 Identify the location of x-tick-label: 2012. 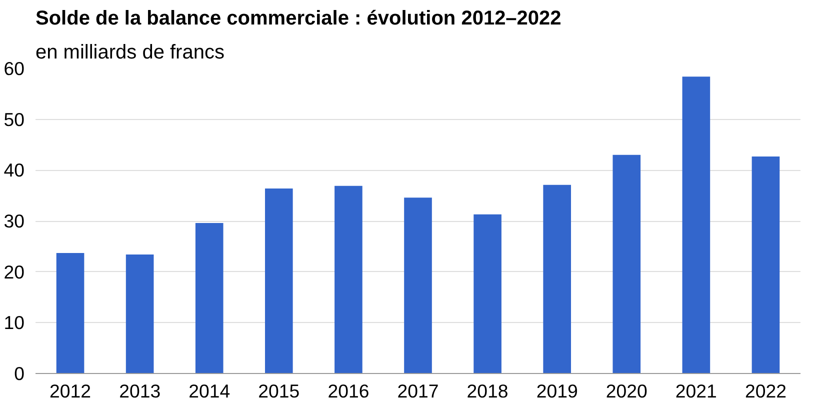
(71, 391).